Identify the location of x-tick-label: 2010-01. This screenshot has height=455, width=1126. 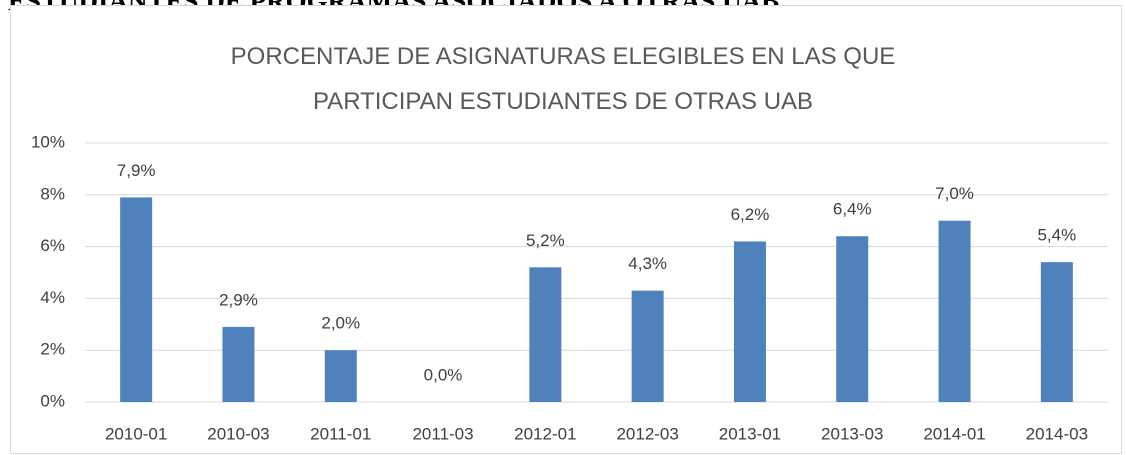
(136, 433).